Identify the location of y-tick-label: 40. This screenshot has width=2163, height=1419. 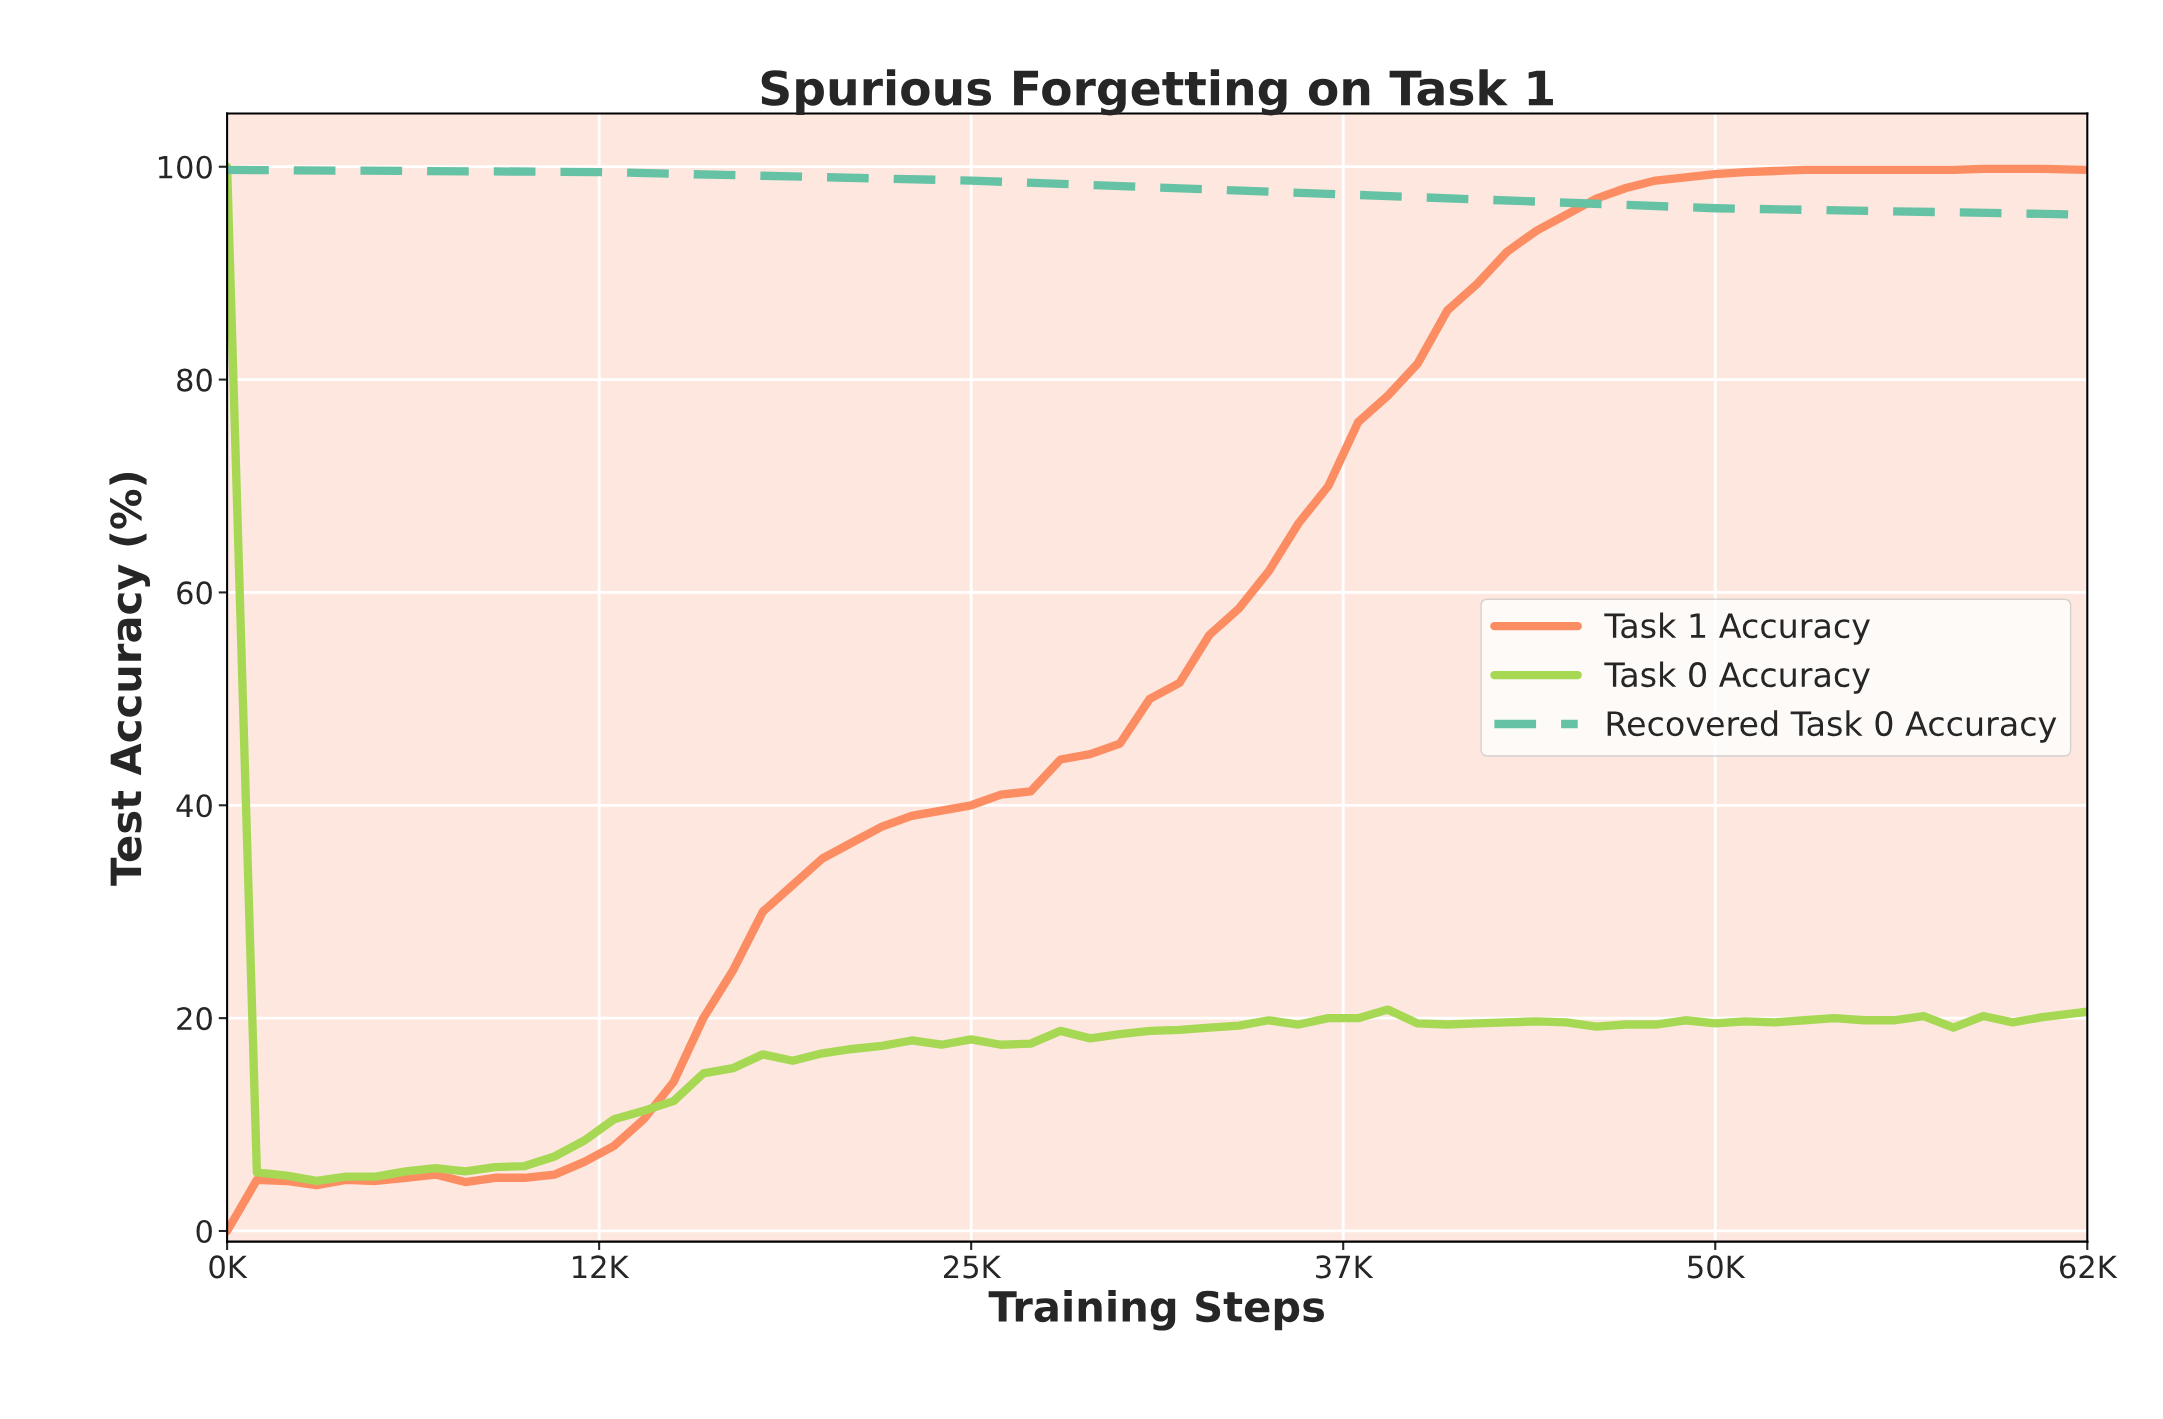
(194, 806).